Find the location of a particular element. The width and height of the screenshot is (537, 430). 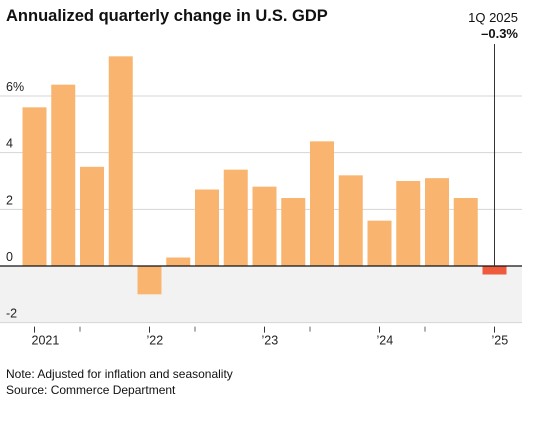

source-text: Source: Commerce Department is located at coordinates (91, 390).